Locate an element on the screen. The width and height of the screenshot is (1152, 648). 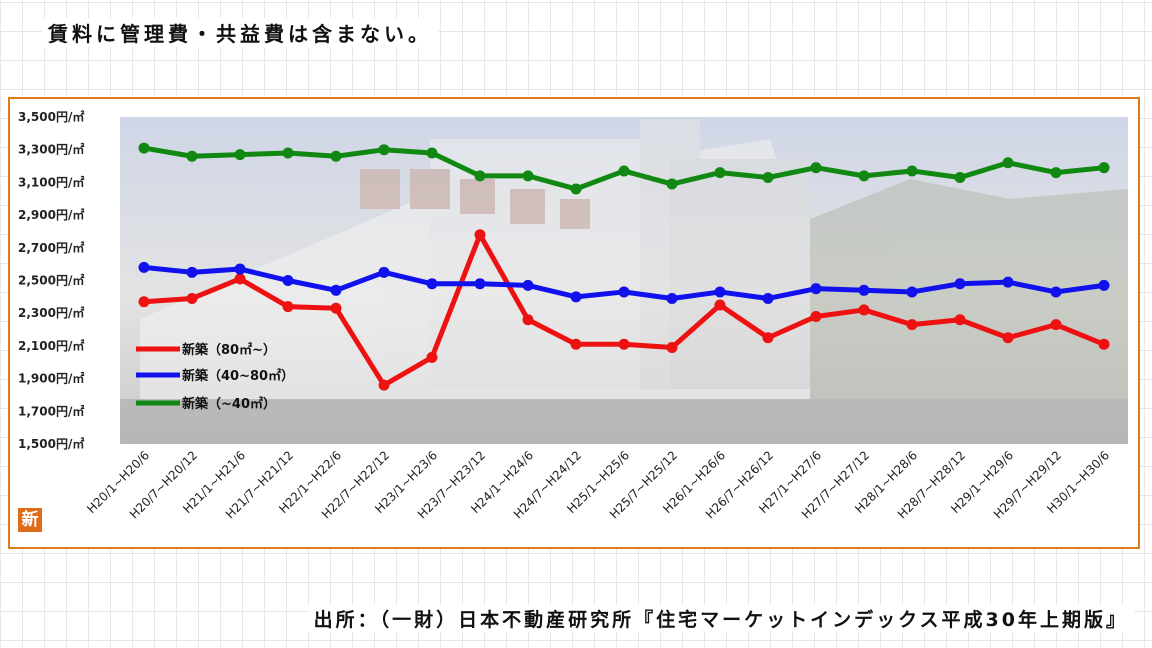
legend-label: 新築（40~80㎡） is located at coordinates (238, 376).